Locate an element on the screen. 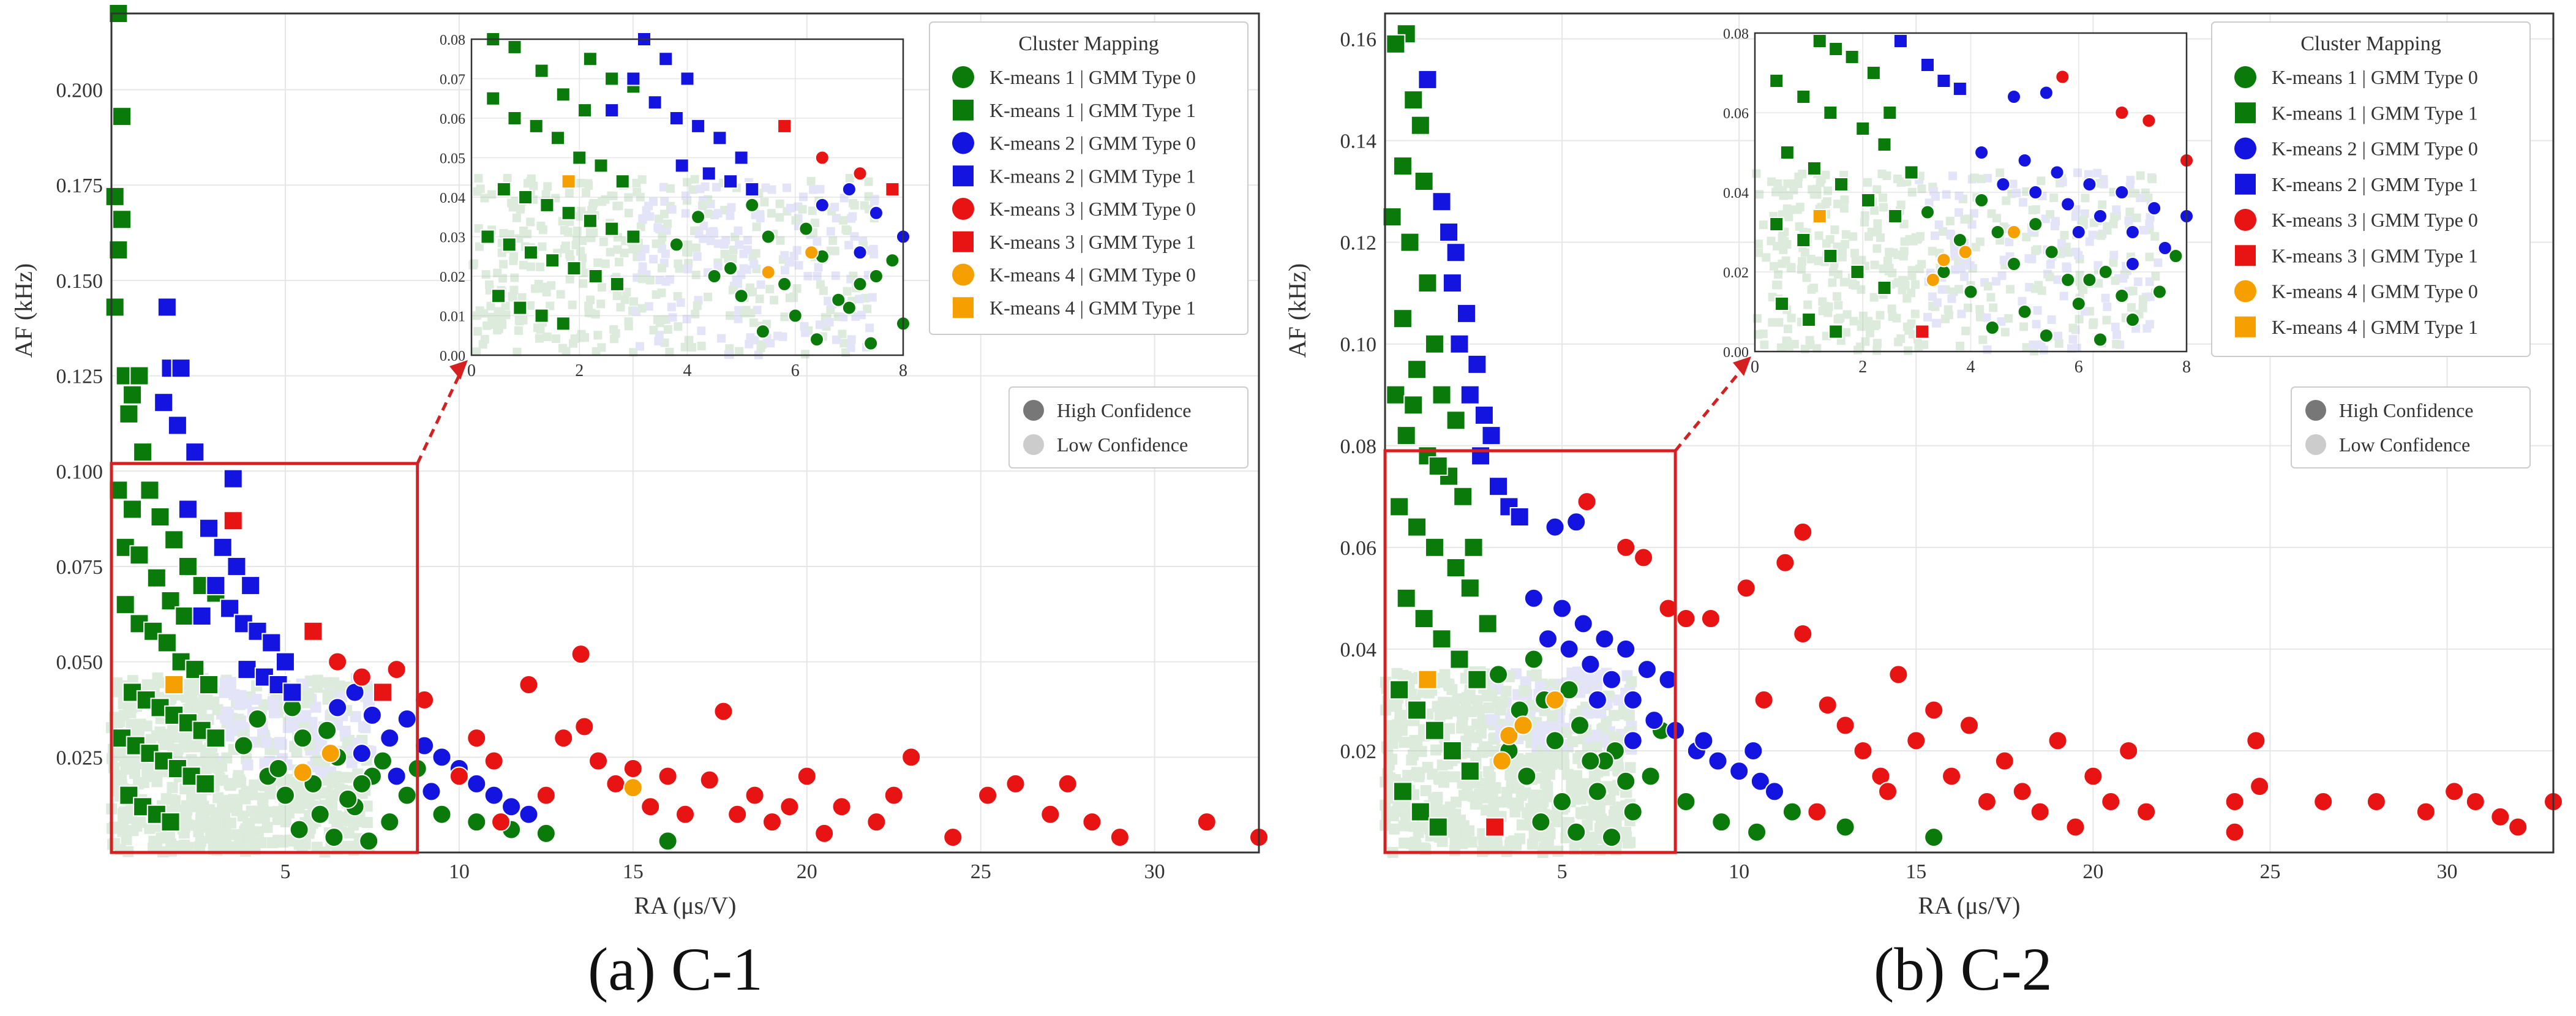 The image size is (2576, 1016). y-tick-label: 0.02 is located at coordinates (1358, 751).